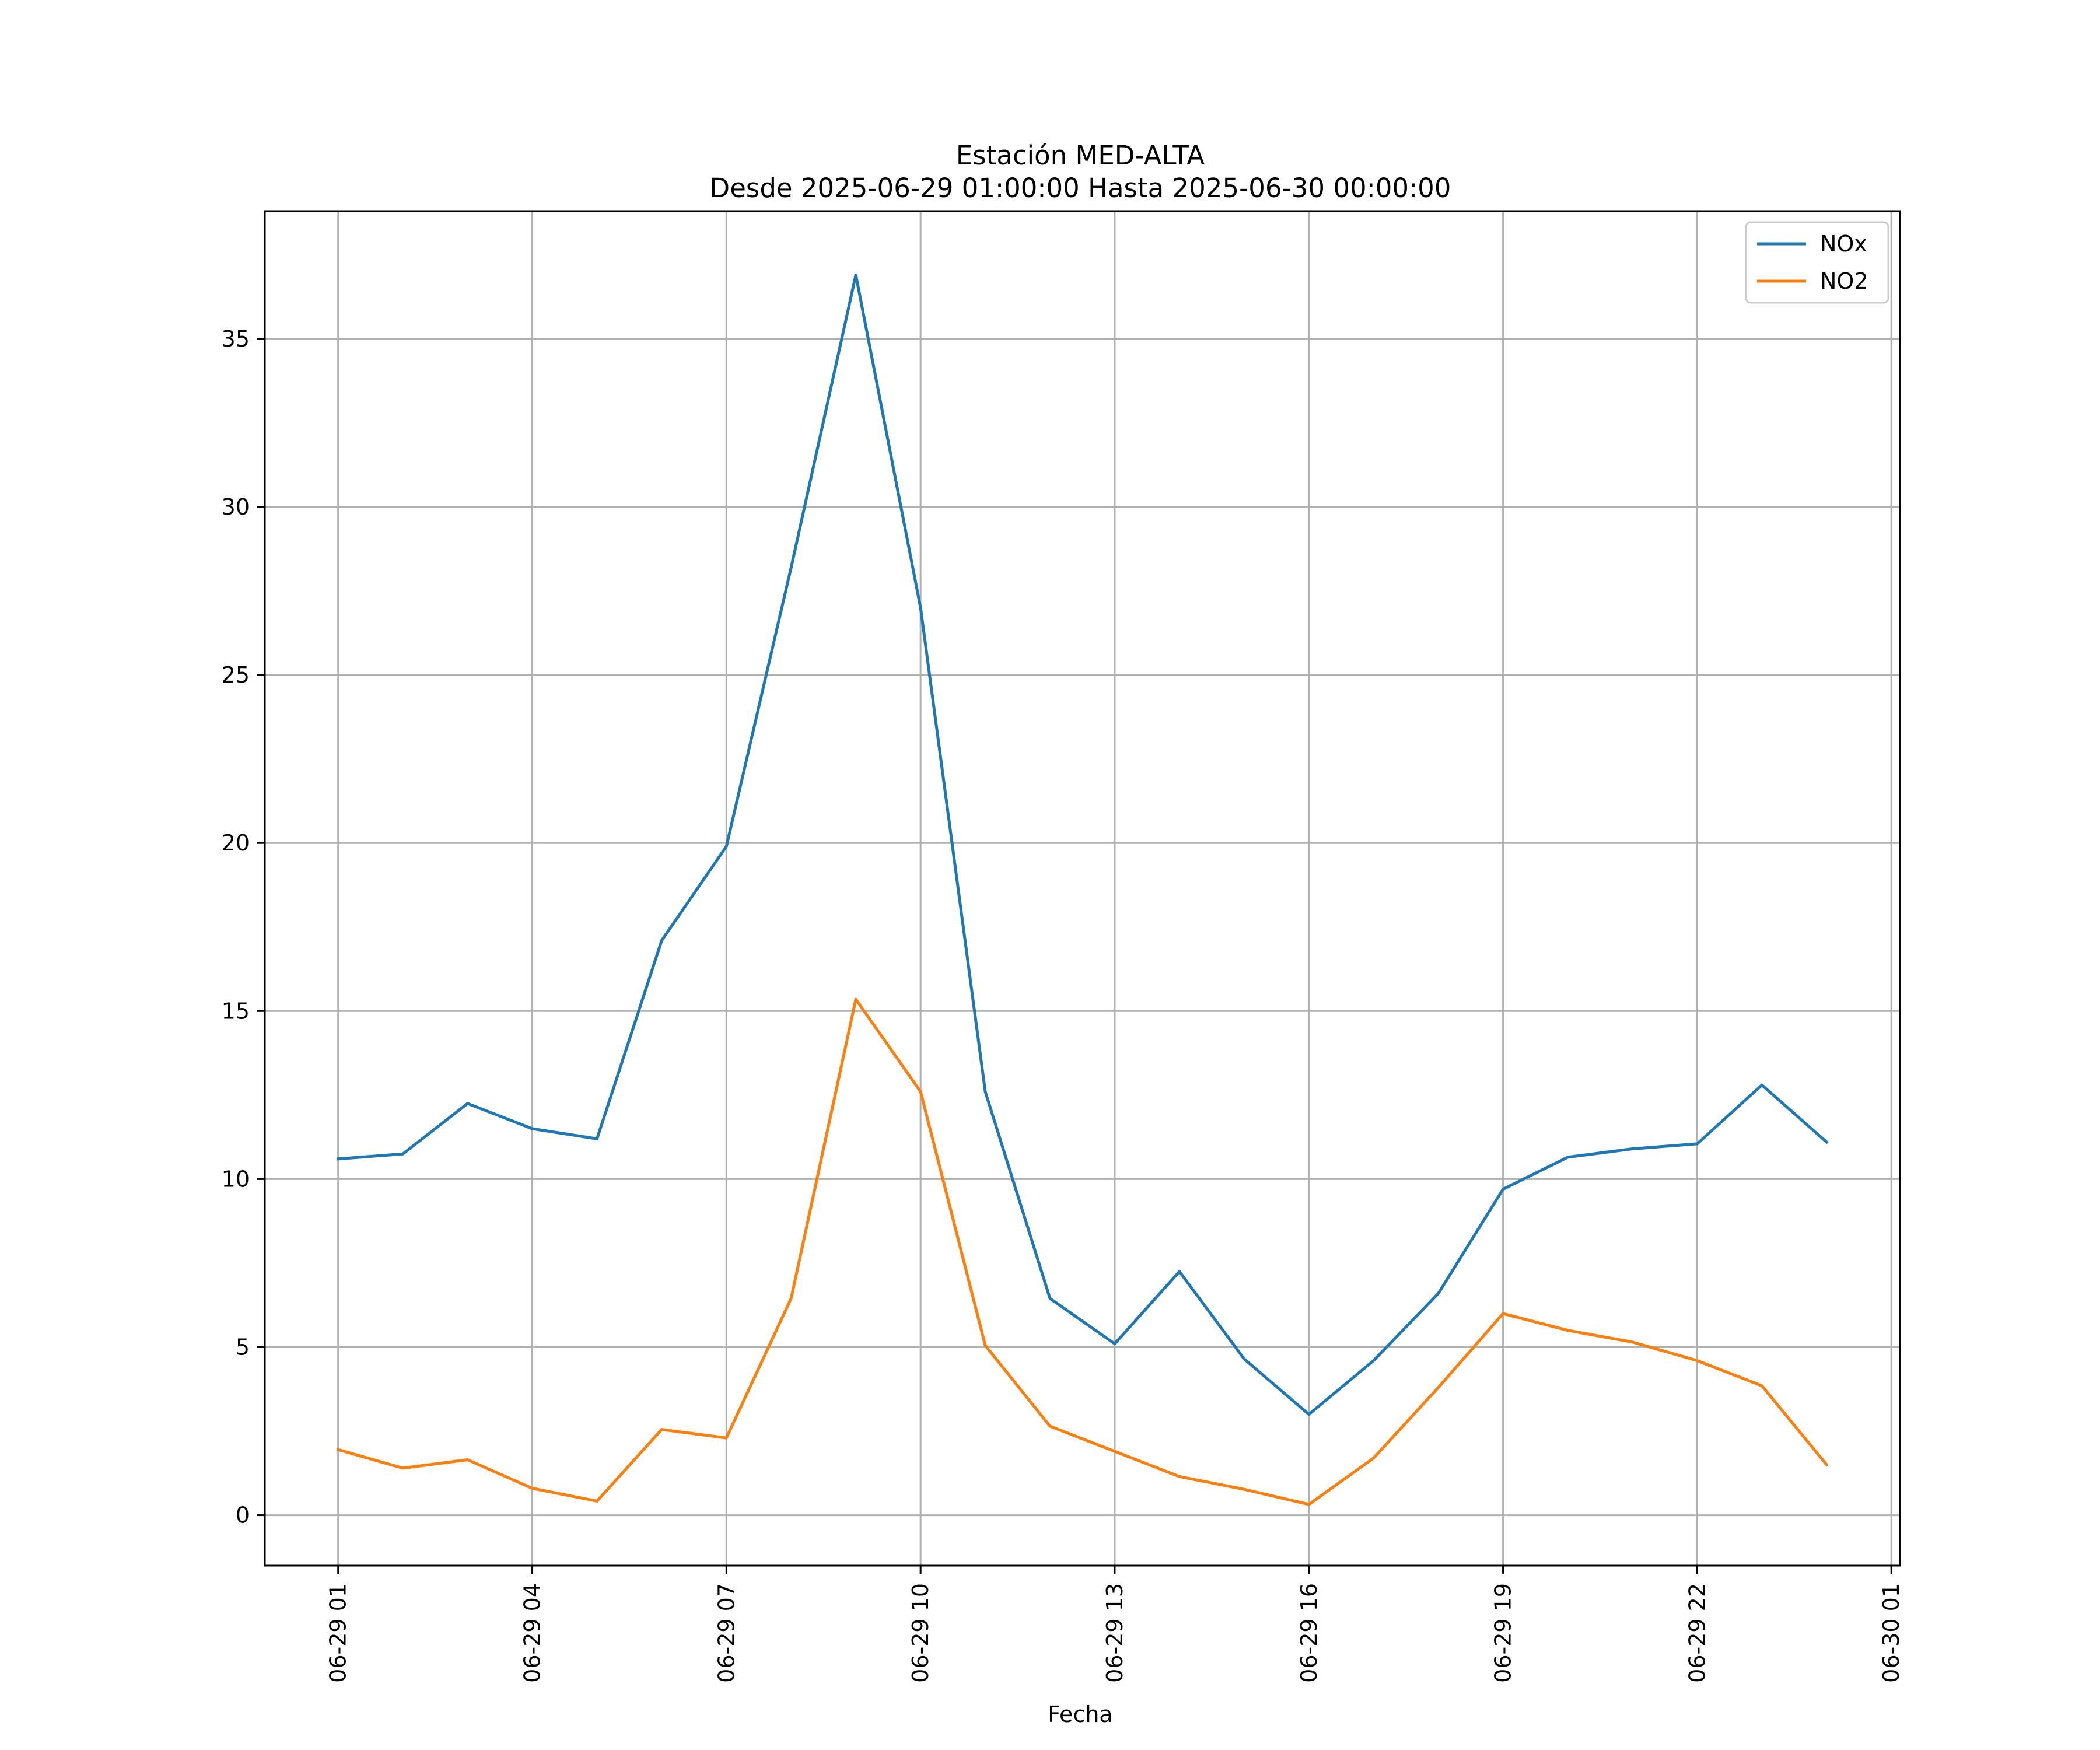 Image resolution: width=2100 pixels, height=1750 pixels. Describe the element at coordinates (243, 1515) in the screenshot. I see `y-tick-label: 0` at that location.